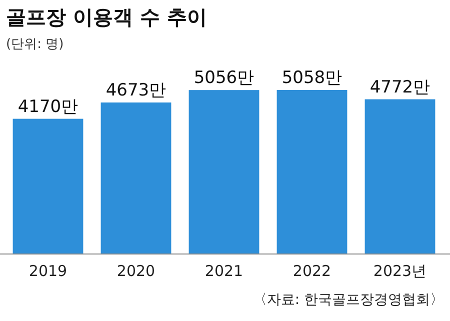 The image size is (450, 321). What do you see at coordinates (348, 300) in the screenshot?
I see `annotation: 〈자료: 한국골프장경영협회〉` at bounding box center [348, 300].